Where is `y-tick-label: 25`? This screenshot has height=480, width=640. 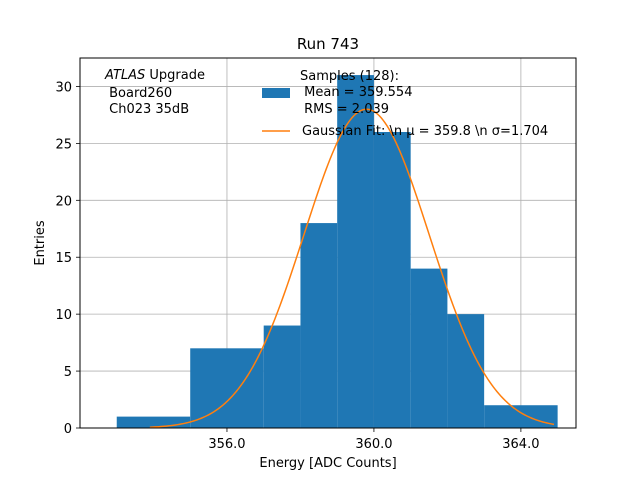
y-tick-label: 25 is located at coordinates (63, 144).